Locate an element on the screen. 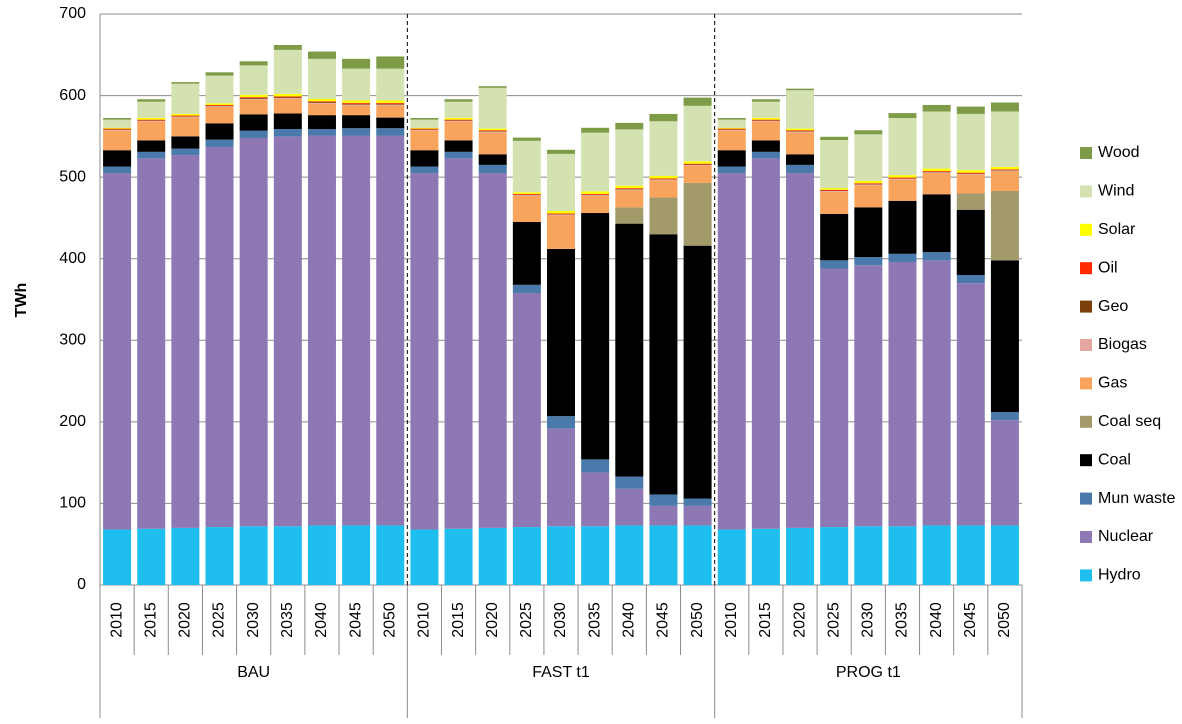  legend-label: Coal is located at coordinates (1114, 459).